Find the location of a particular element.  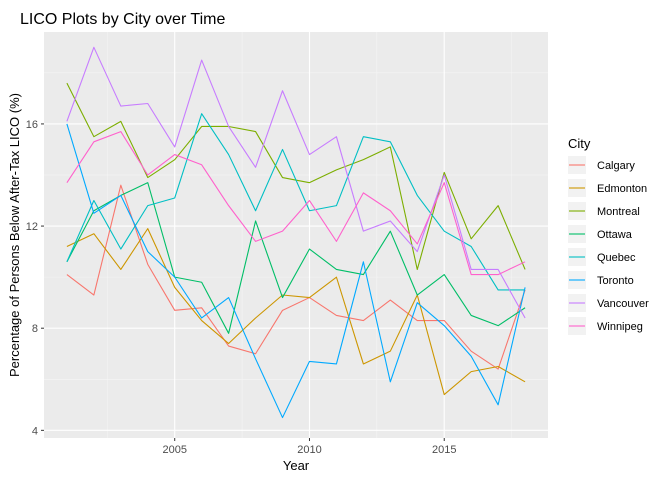

y-tick-label: 4 is located at coordinates (35, 431).